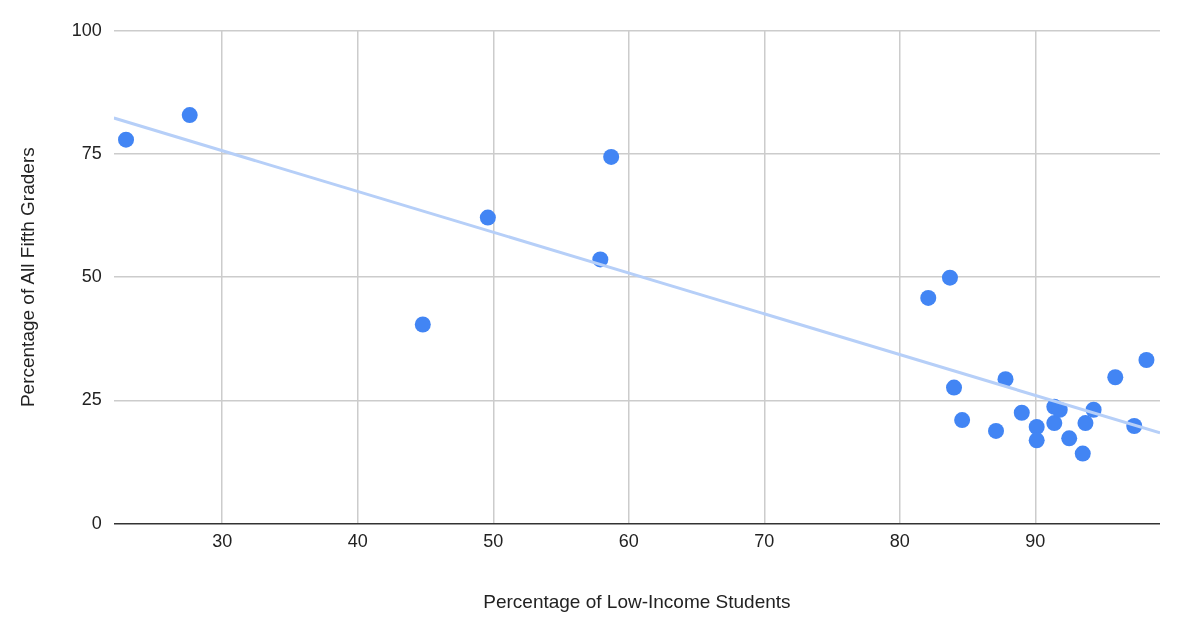  What do you see at coordinates (637, 601) in the screenshot?
I see `x-axis-title: Percentage of Low-Income Students` at bounding box center [637, 601].